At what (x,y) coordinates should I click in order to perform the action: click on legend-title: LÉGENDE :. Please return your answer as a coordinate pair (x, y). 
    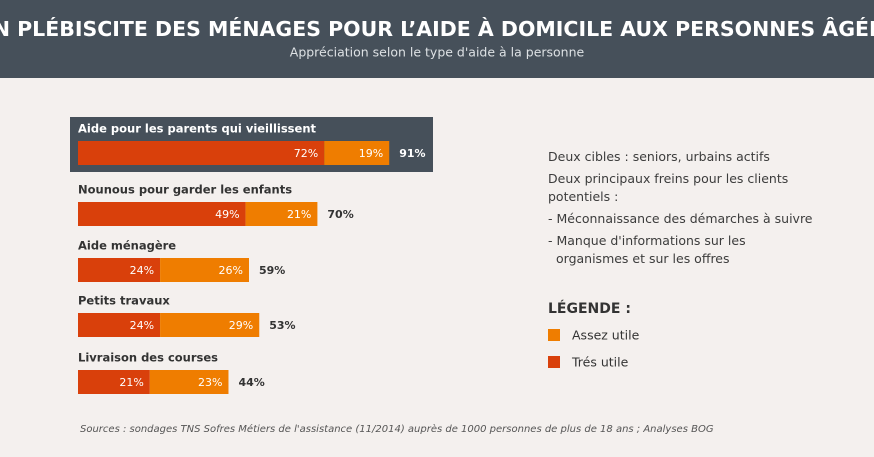
    Looking at the image, I should click on (589, 308).